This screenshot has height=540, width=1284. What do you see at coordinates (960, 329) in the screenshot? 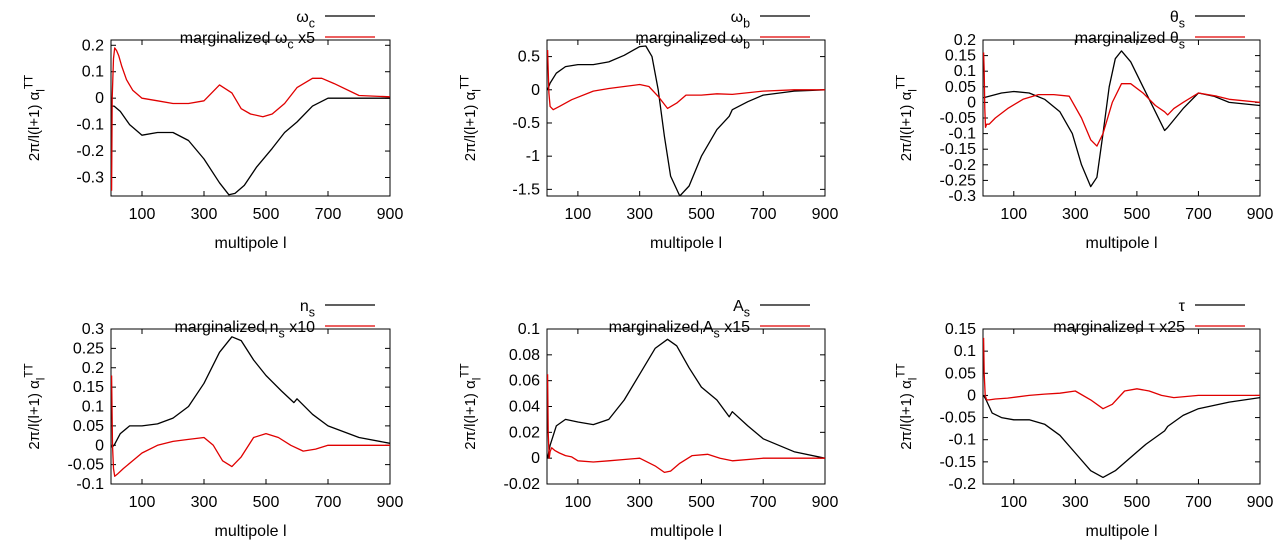
I see `y-tick-label: 0.15` at bounding box center [960, 329].